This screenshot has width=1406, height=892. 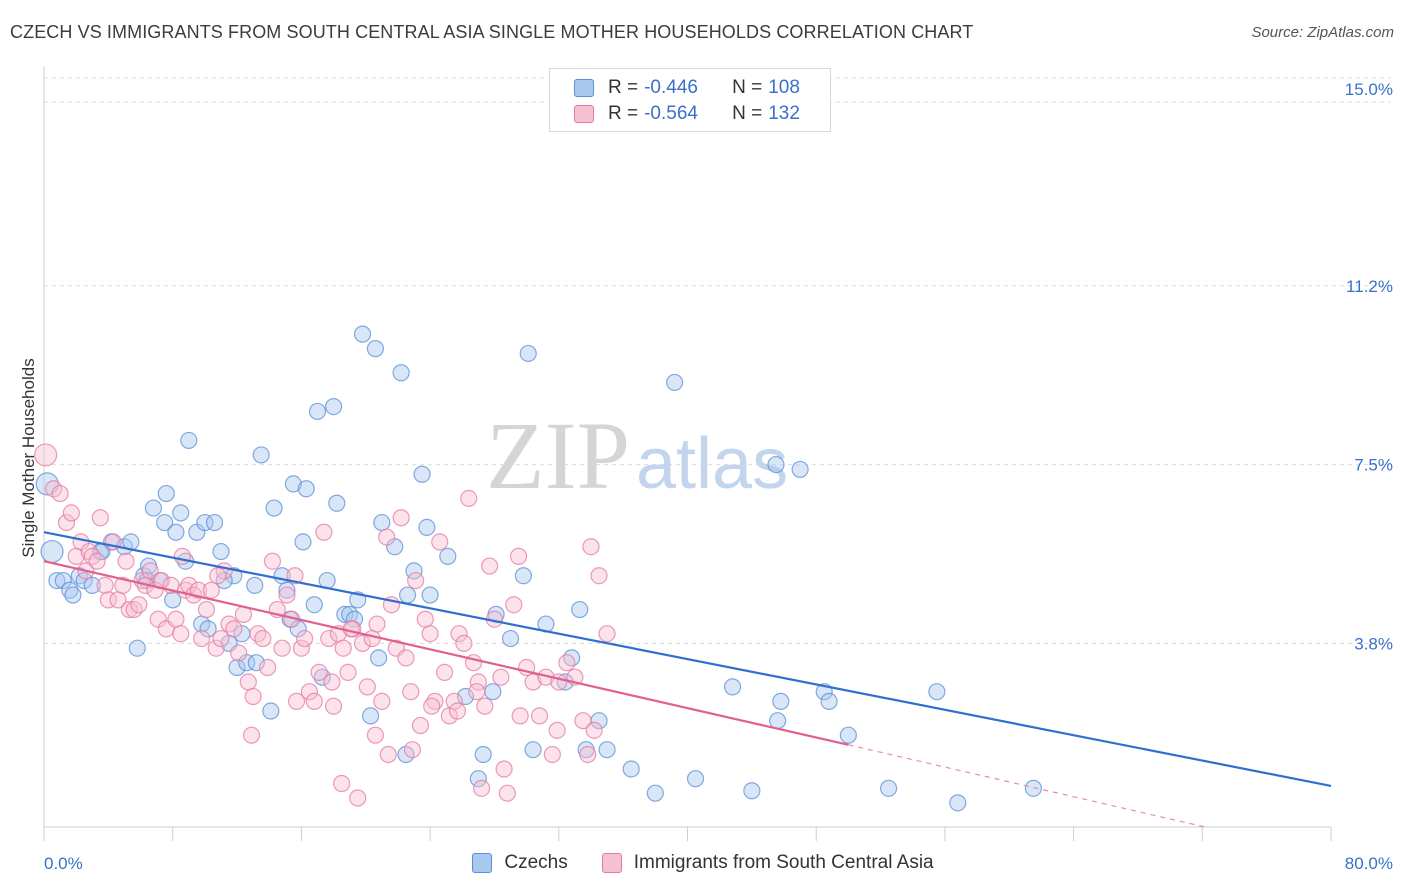 I want to click on bottom-legend-label: Immigrants from South Central Asia, so click(x=783, y=862).